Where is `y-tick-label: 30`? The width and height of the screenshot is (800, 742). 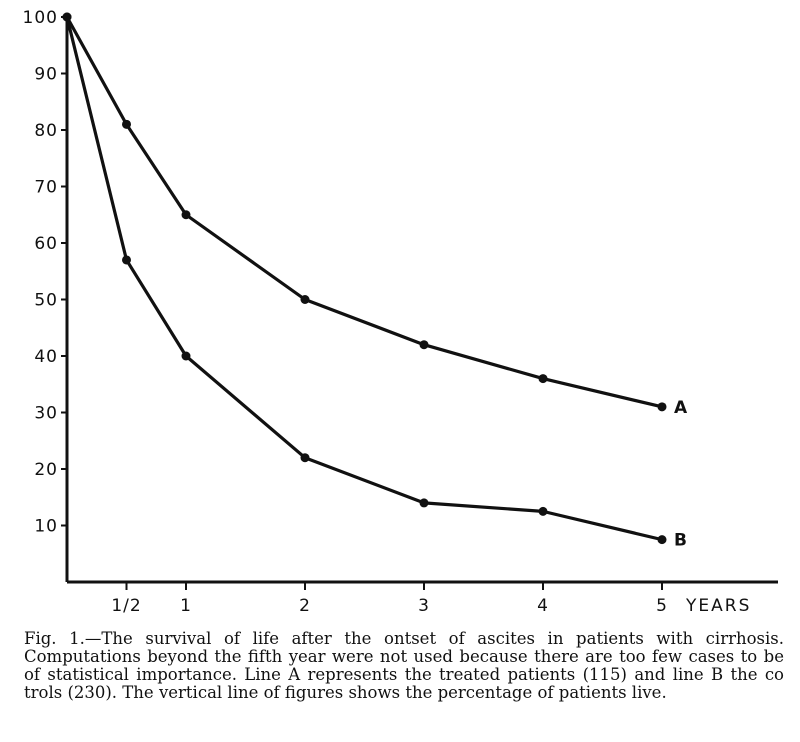 y-tick-label: 30 is located at coordinates (46, 414).